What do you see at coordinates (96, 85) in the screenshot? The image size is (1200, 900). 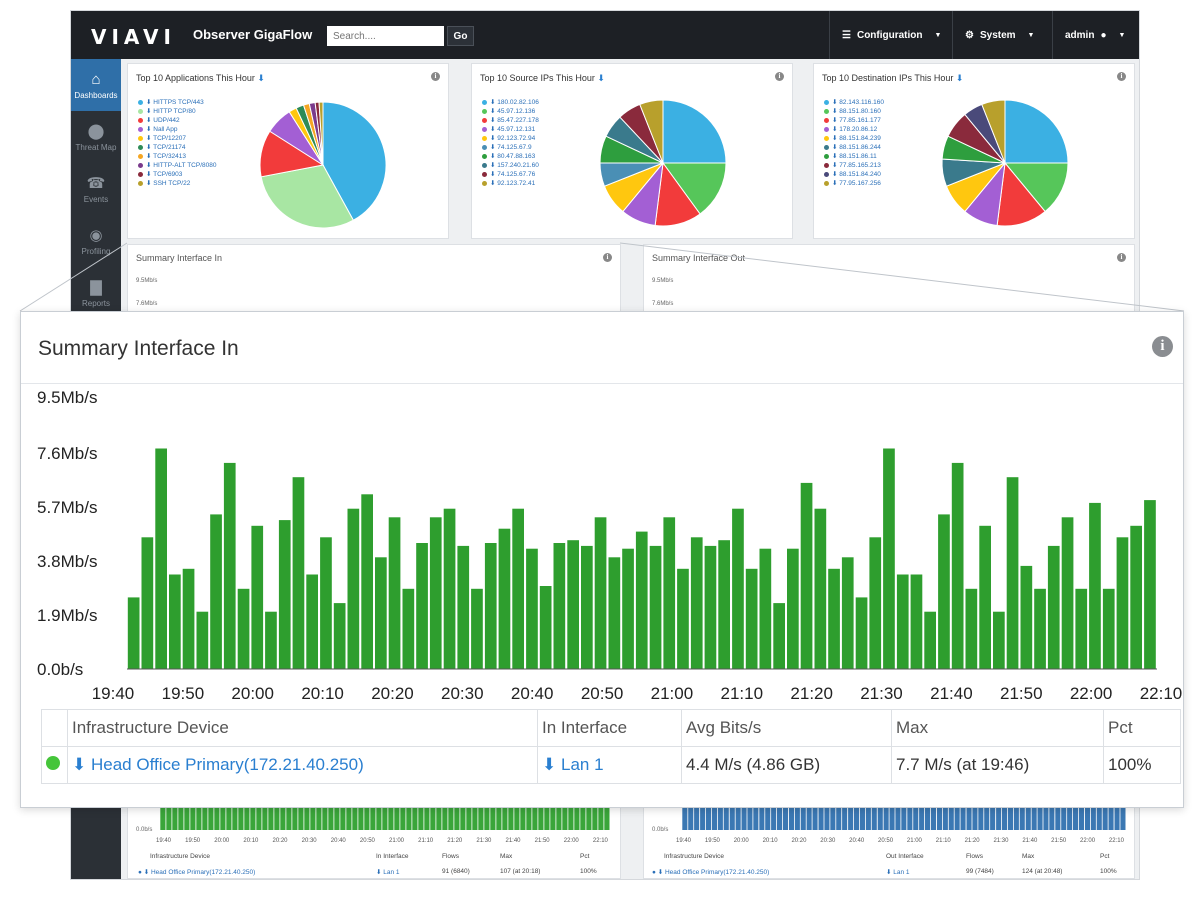 I see `sidebar-item-dashboards: ⌂ Dashboards` at bounding box center [96, 85].